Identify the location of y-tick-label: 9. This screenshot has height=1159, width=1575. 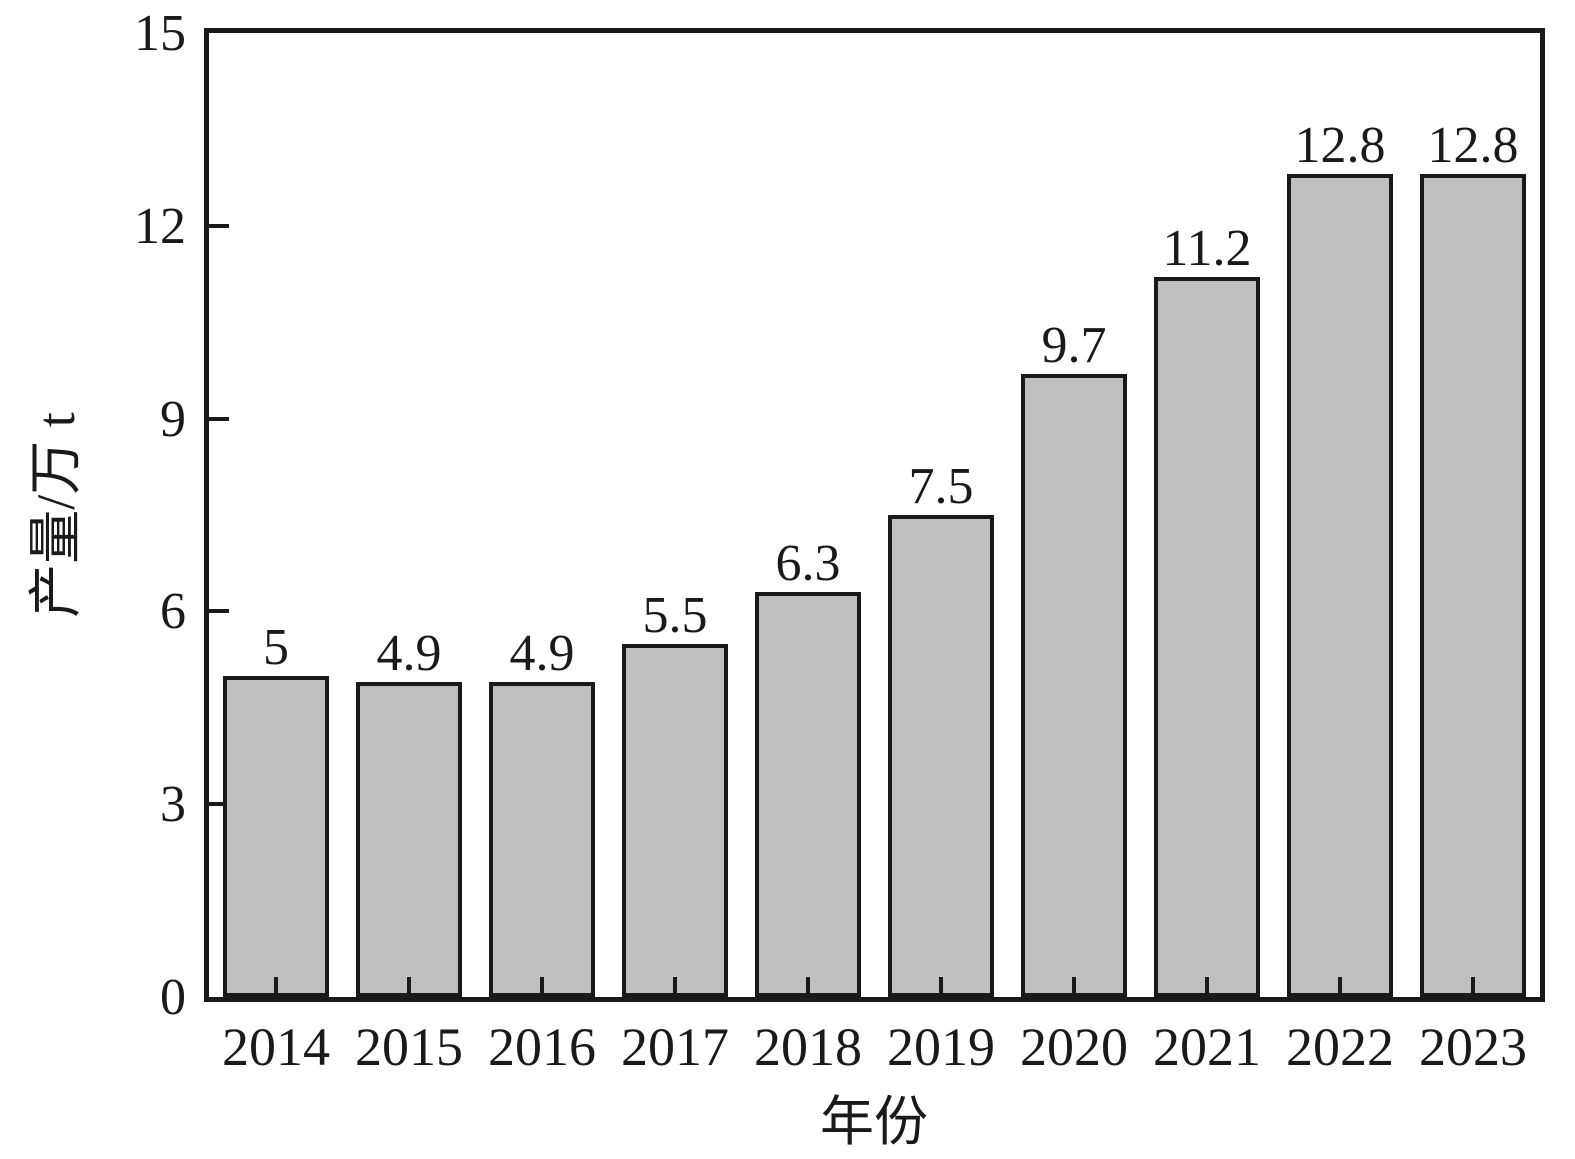
(173, 419).